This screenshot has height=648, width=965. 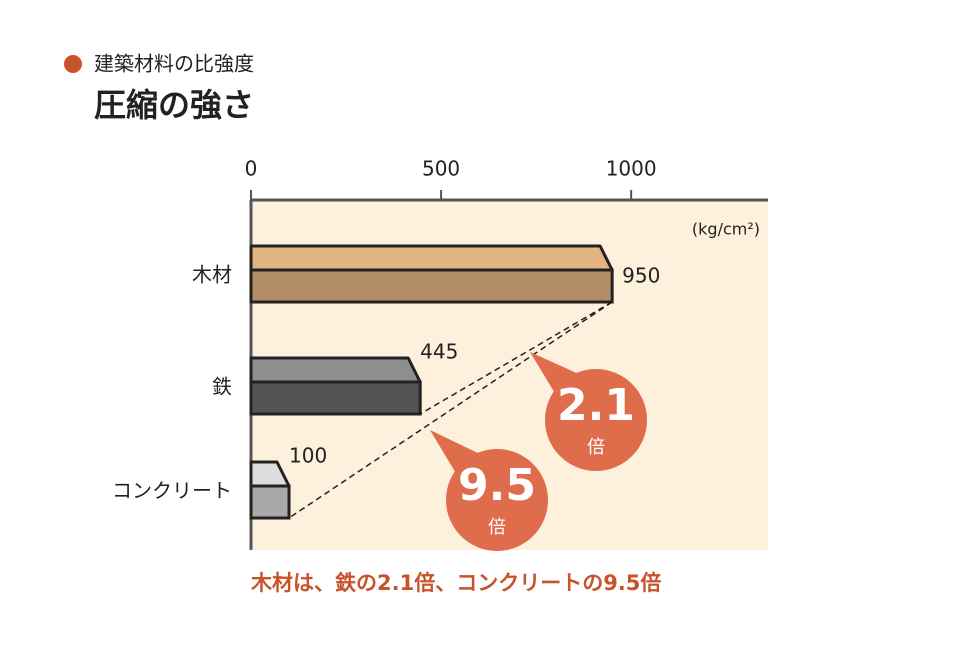 What do you see at coordinates (212, 275) in the screenshot?
I see `y-tick-label: 木材` at bounding box center [212, 275].